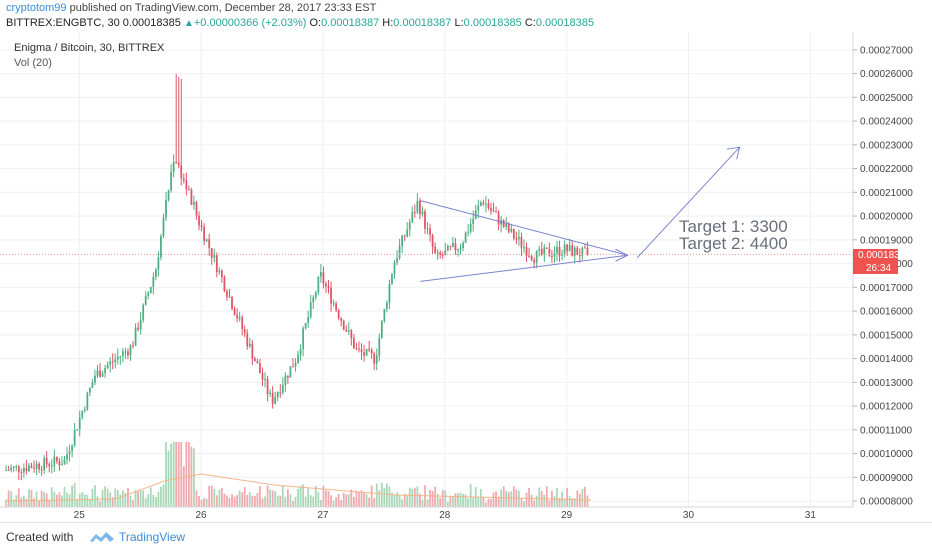 The image size is (932, 551). I want to click on author-link: cryptotom99, so click(36, 8).